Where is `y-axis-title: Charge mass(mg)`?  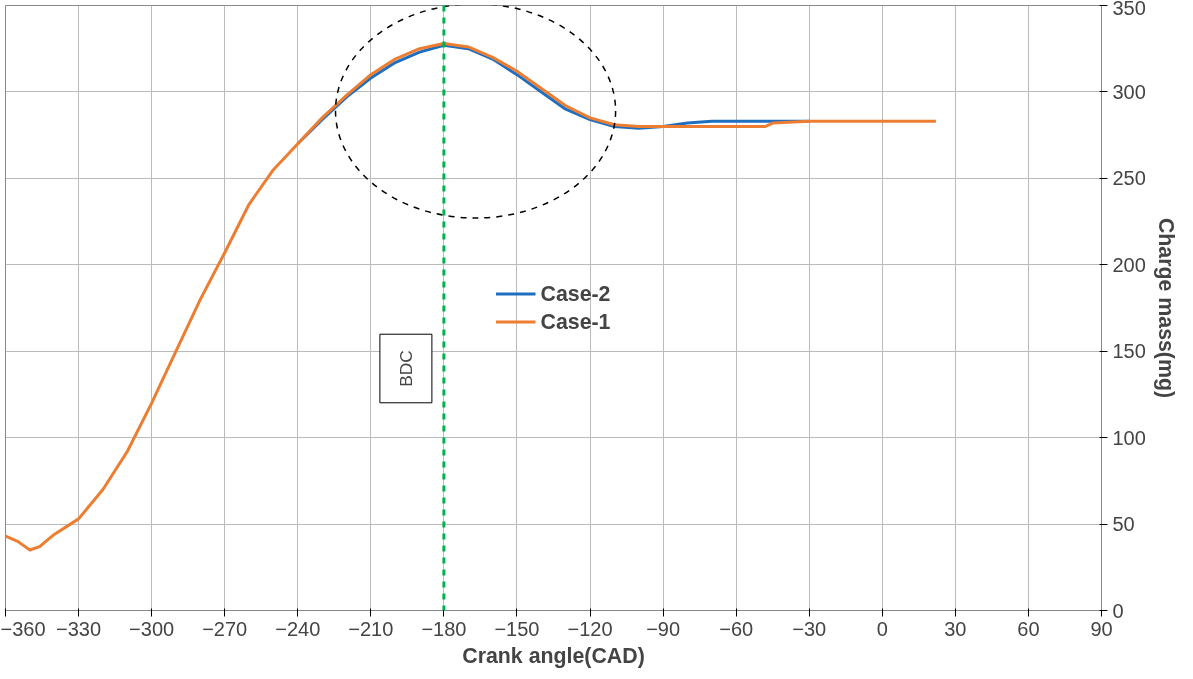
y-axis-title: Charge mass(mg) is located at coordinates (1165, 308).